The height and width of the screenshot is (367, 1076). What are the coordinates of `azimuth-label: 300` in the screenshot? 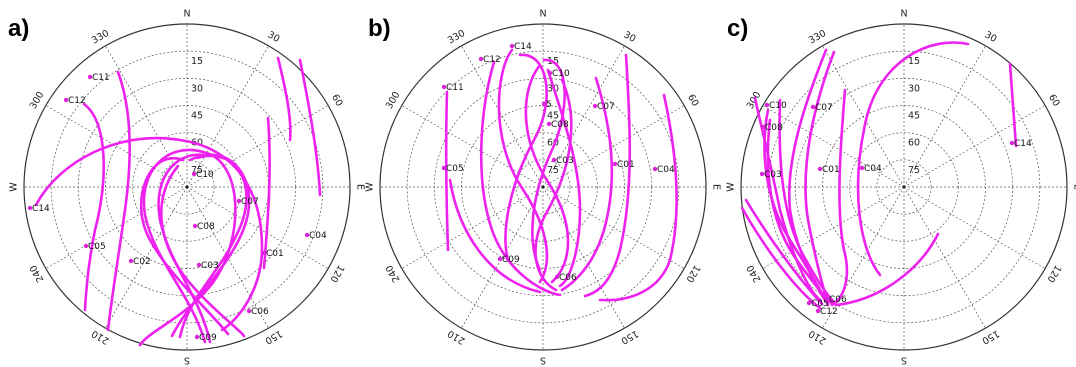 It's located at (754, 100).